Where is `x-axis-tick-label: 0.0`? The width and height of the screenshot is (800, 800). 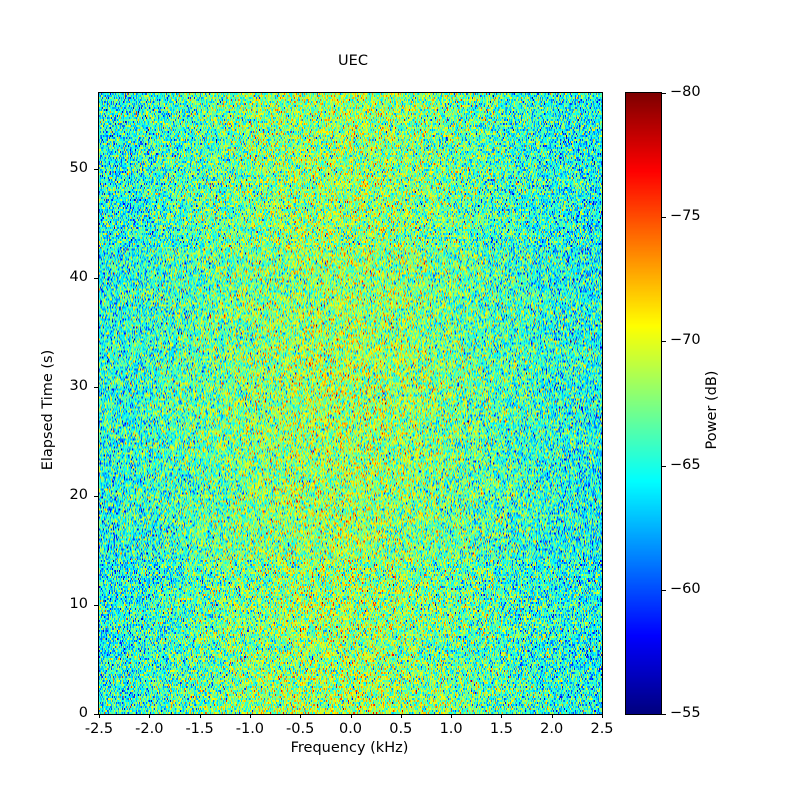
x-axis-tick-label: 0.0 is located at coordinates (350, 729).